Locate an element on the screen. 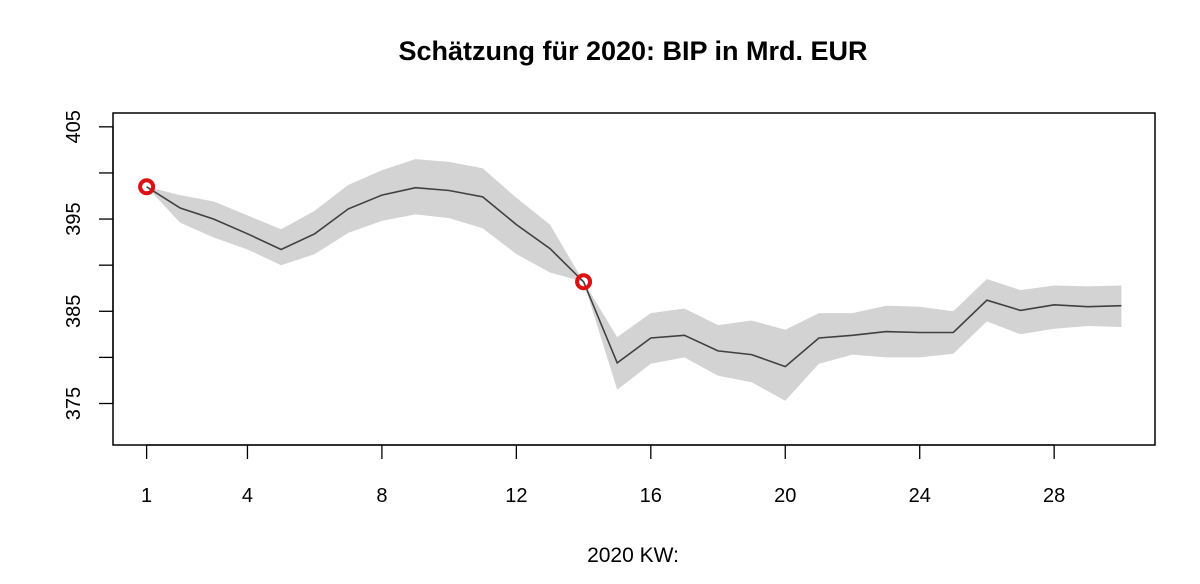 This screenshot has width=1200, height=584. x-tick-label: 28 is located at coordinates (1054, 496).